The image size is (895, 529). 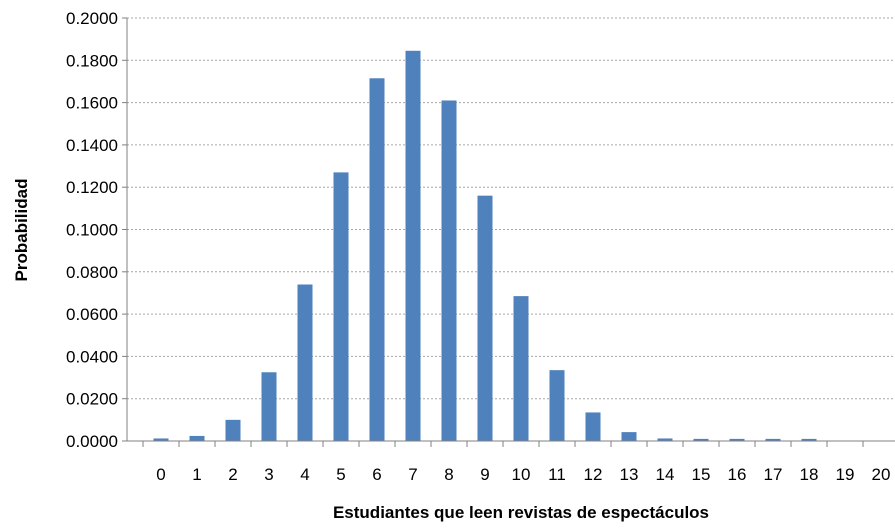 What do you see at coordinates (160, 474) in the screenshot?
I see `x-tick-label: 0` at bounding box center [160, 474].